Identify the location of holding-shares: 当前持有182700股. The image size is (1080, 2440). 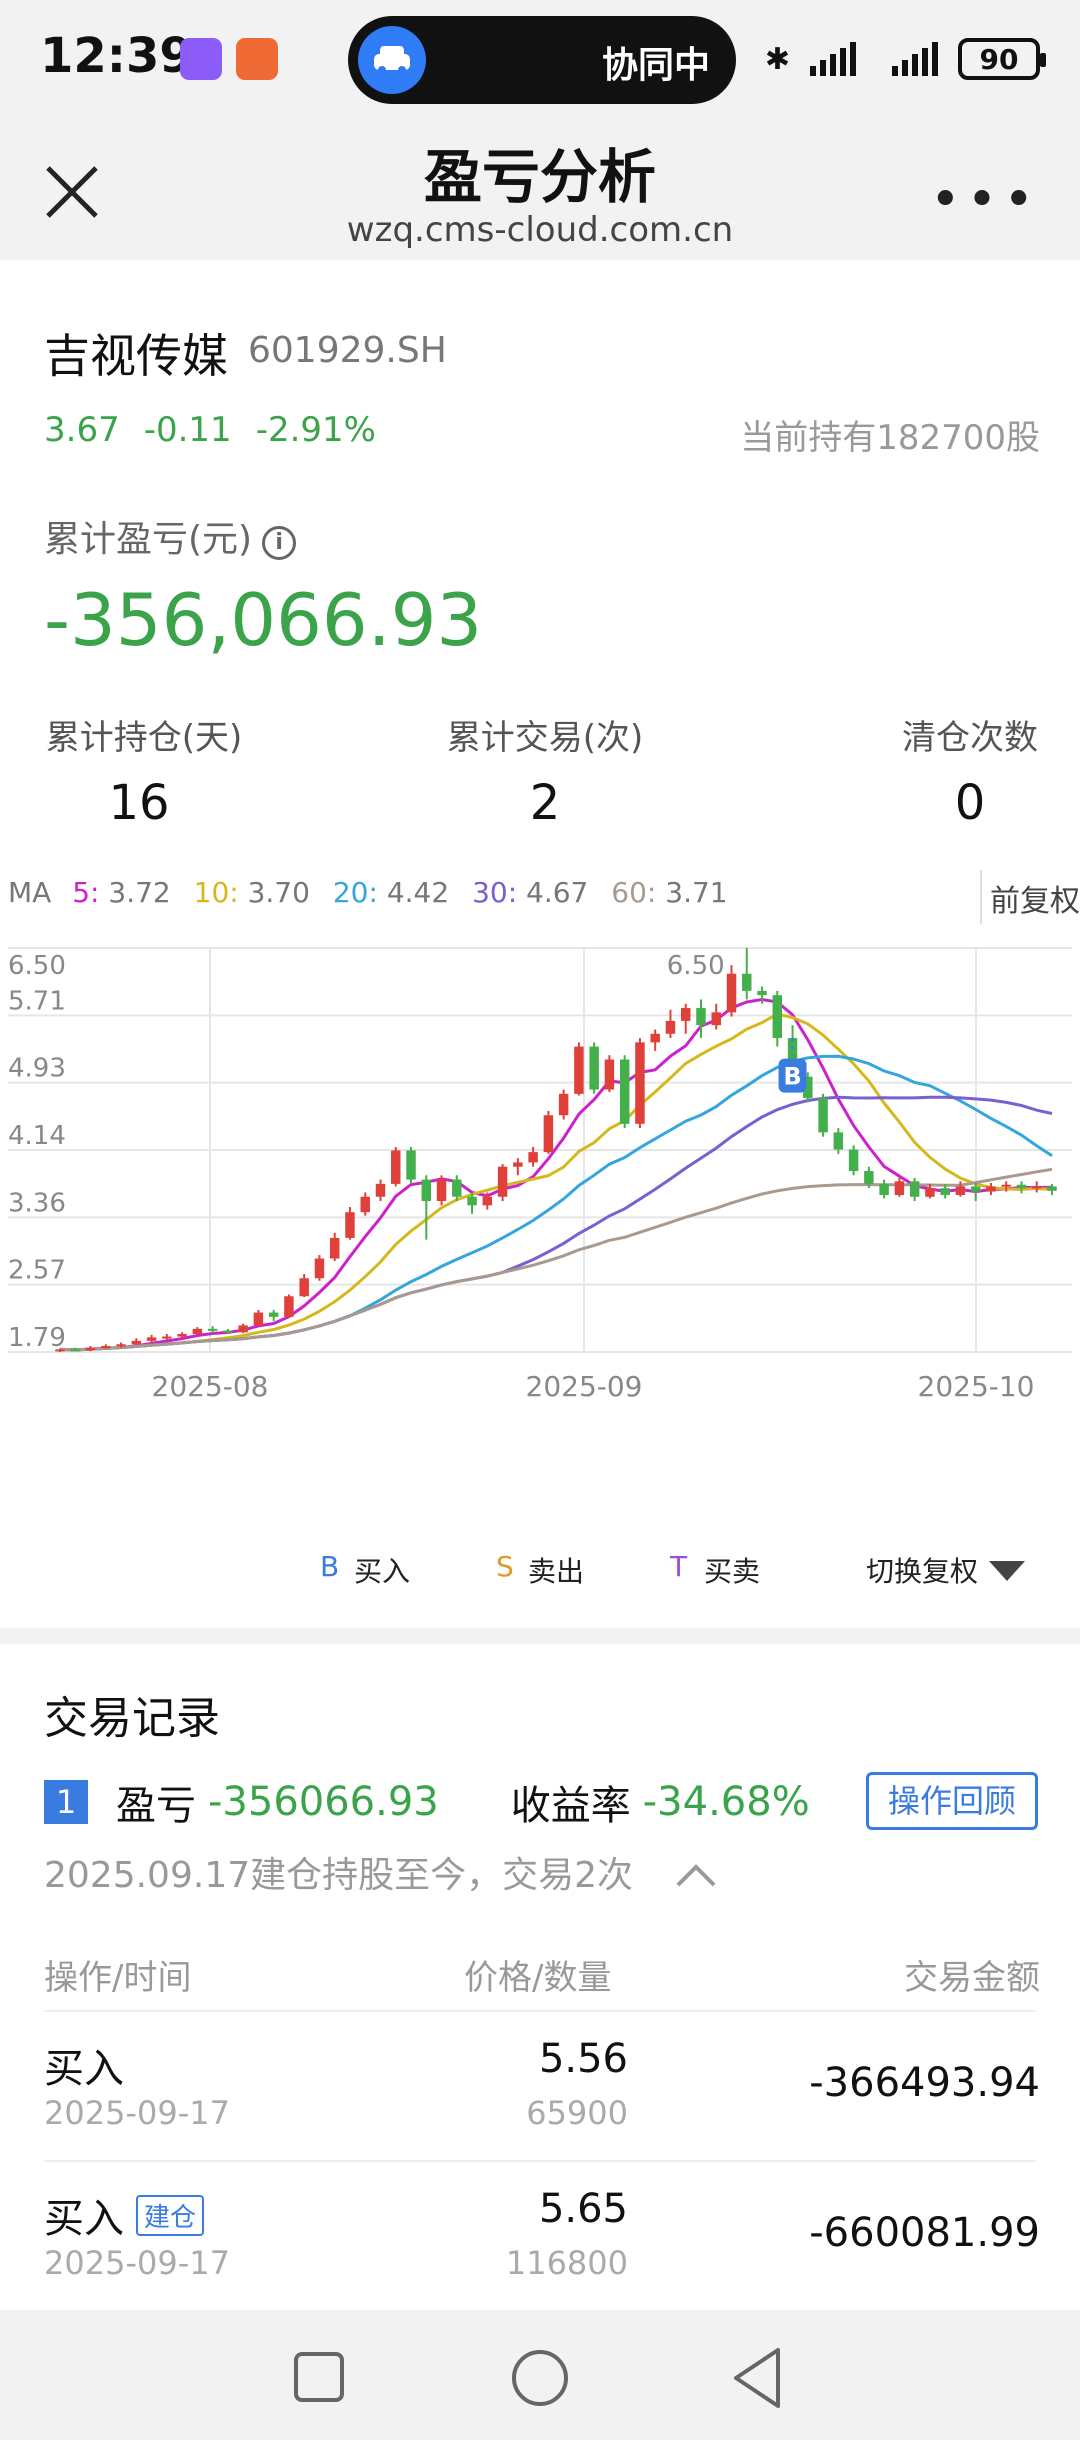
(890, 438).